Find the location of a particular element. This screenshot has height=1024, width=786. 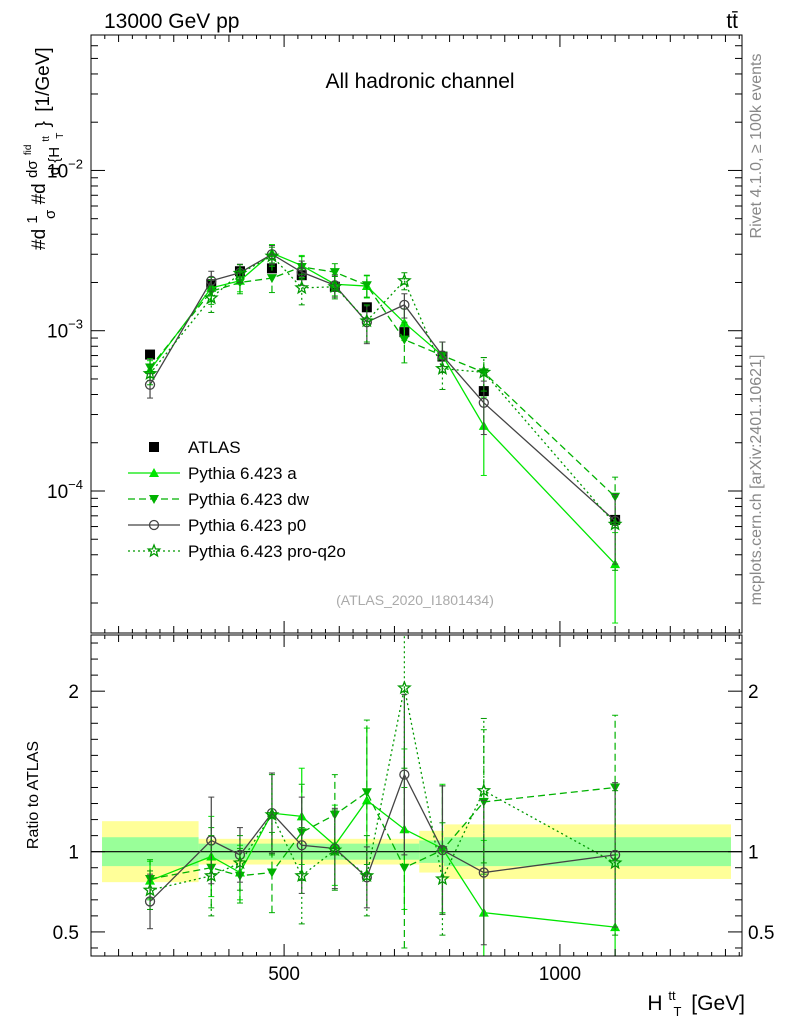

watermark: (ATLAS_2020_I1801434) is located at coordinates (415, 600).